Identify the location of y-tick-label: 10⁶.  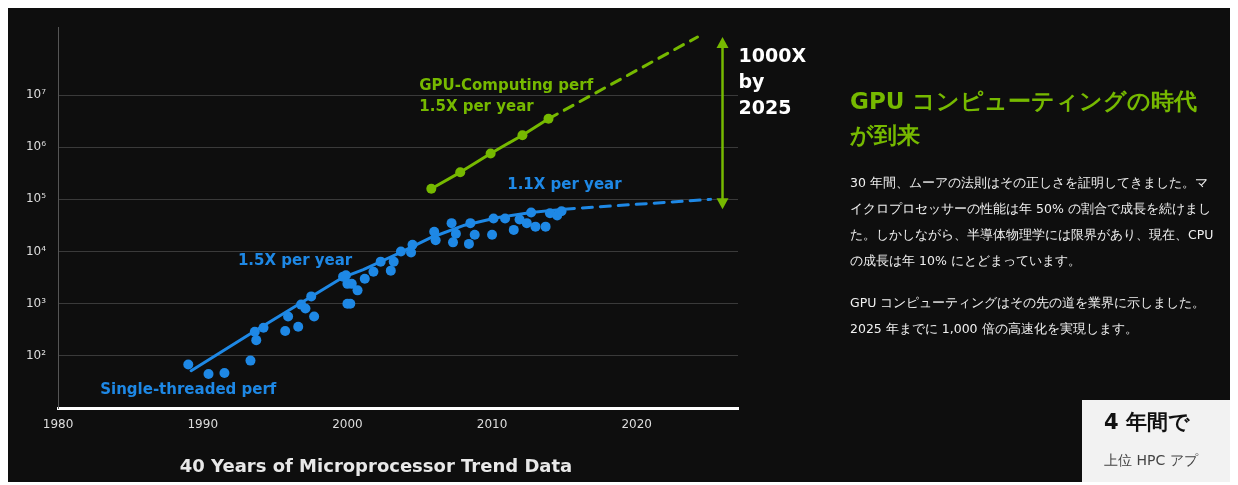
(36, 146).